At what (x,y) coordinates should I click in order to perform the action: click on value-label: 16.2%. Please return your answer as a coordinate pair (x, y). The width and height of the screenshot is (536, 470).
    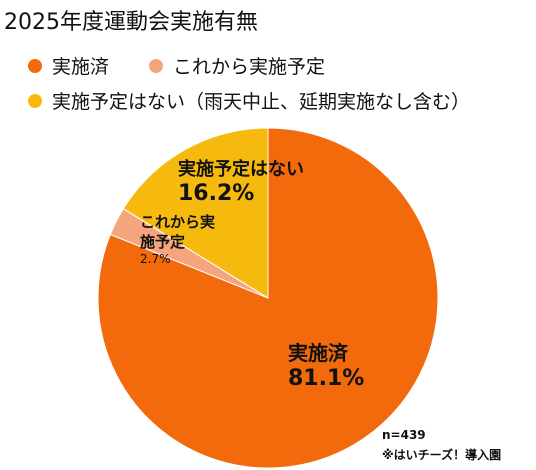
    Looking at the image, I should click on (216, 194).